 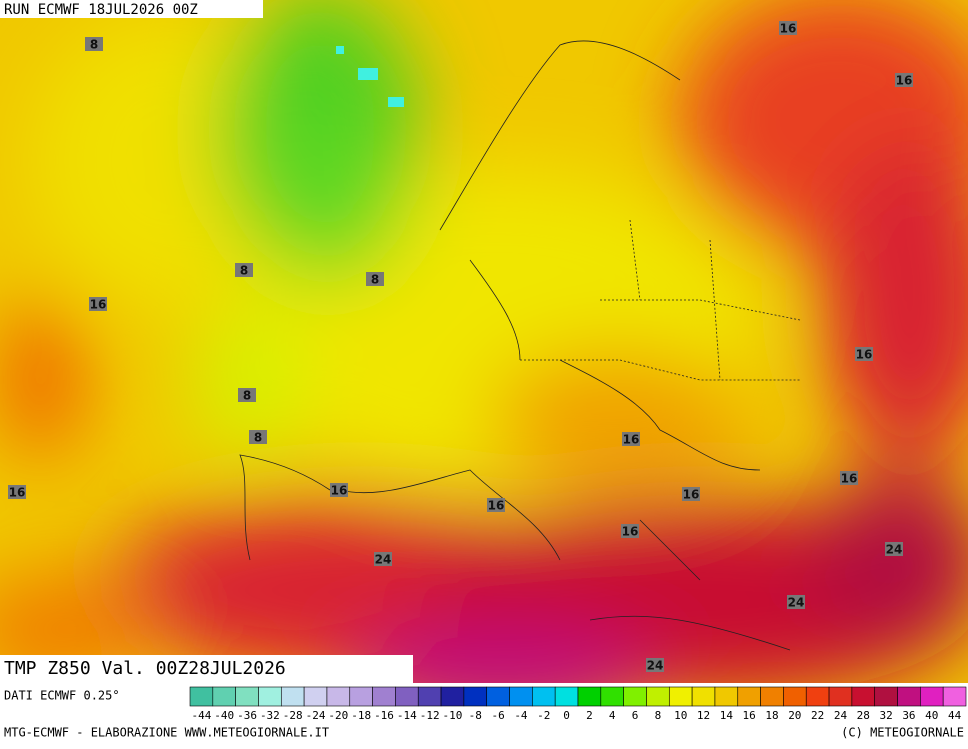 I want to click on legend-label: 12, so click(x=703, y=715).